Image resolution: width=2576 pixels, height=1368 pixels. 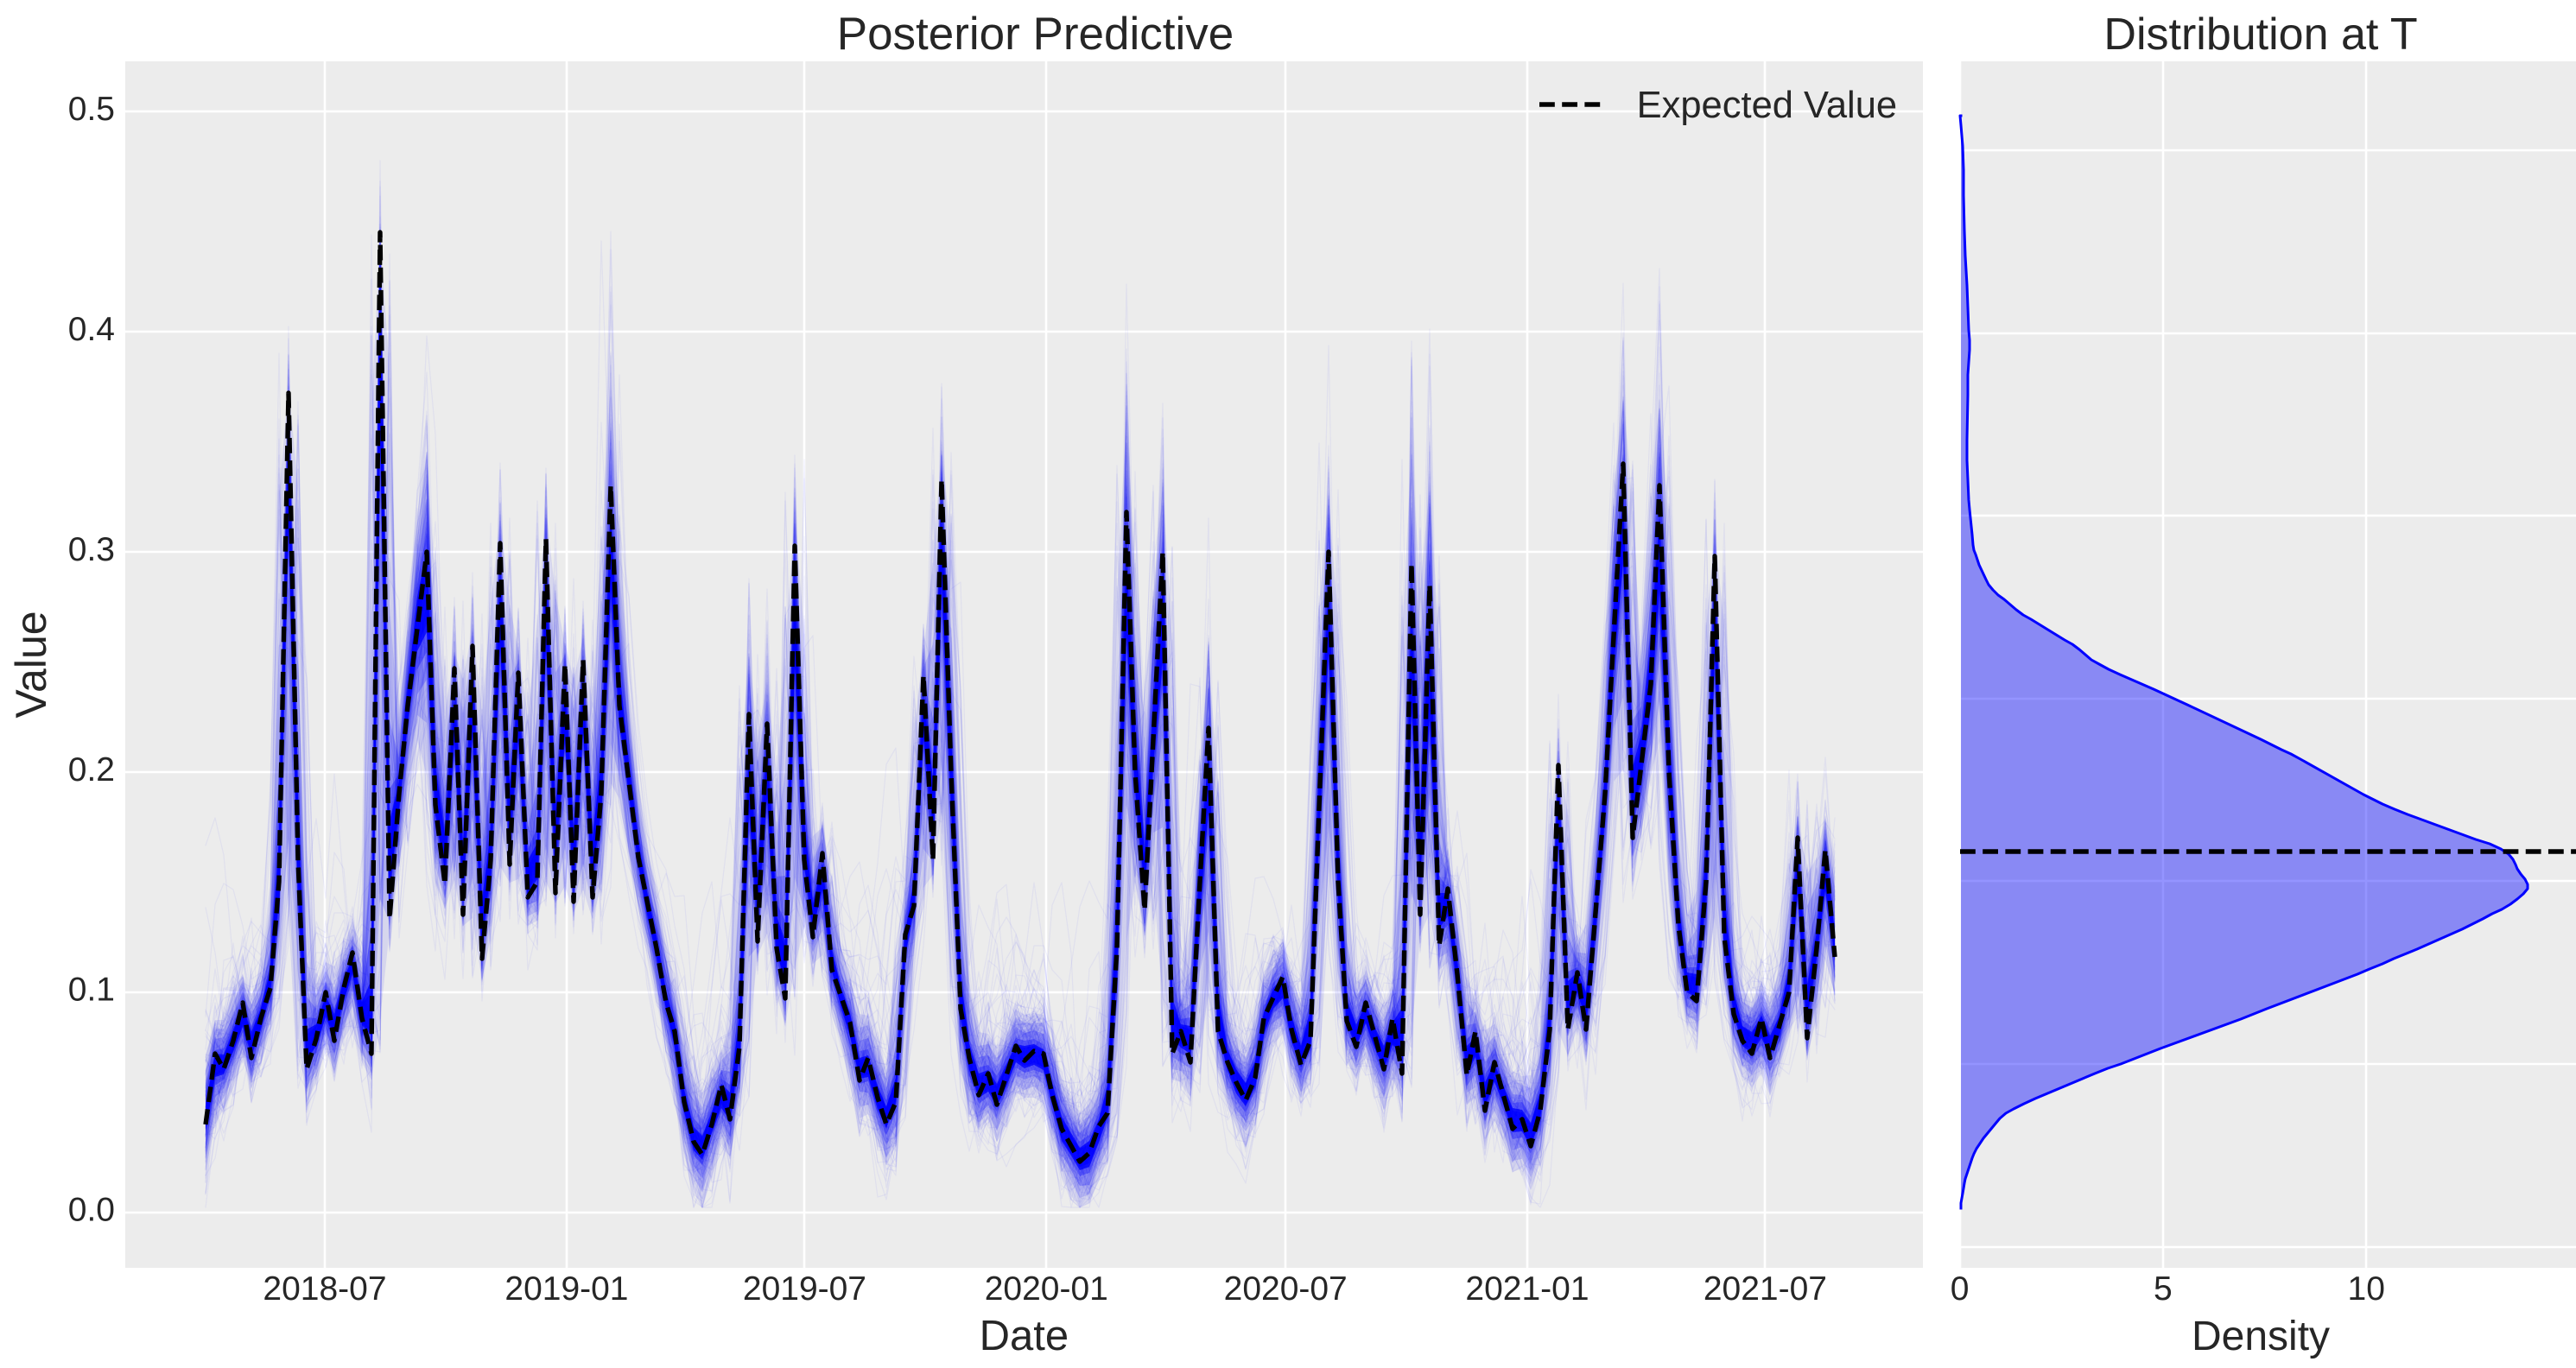 What do you see at coordinates (91, 549) in the screenshot?
I see `svg-text: 0.3` at bounding box center [91, 549].